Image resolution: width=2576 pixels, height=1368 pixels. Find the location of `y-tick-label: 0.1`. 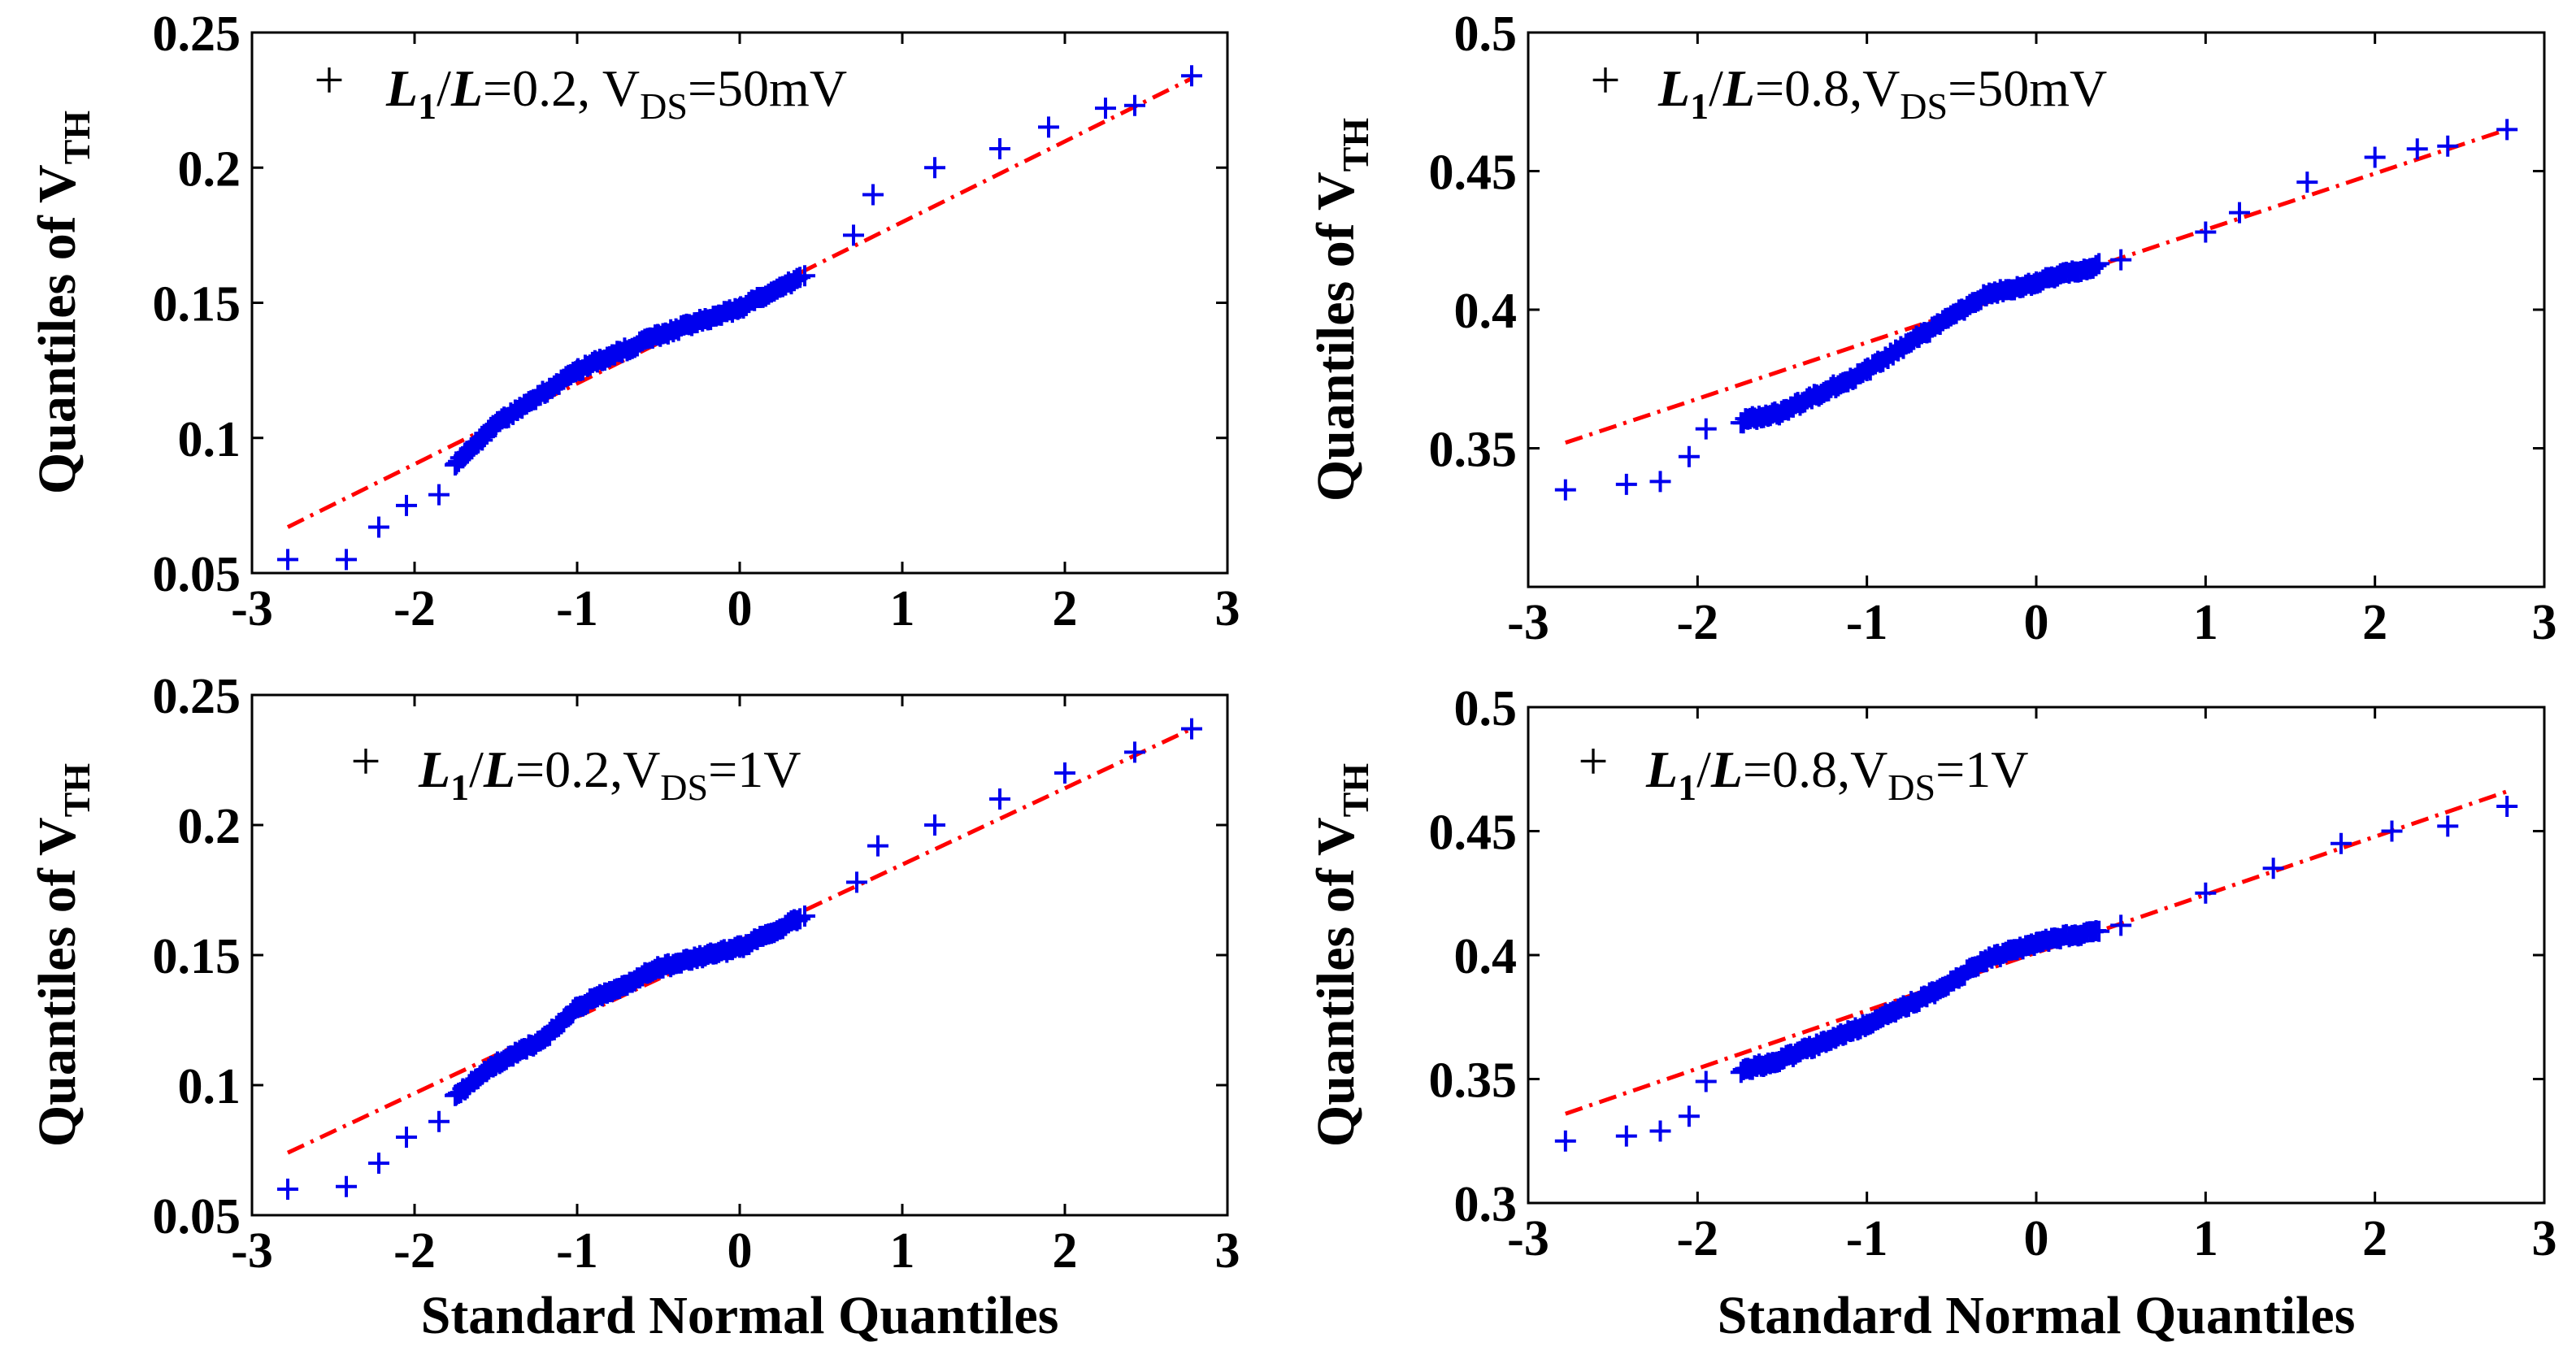

y-tick-label: 0.1 is located at coordinates (209, 1087).